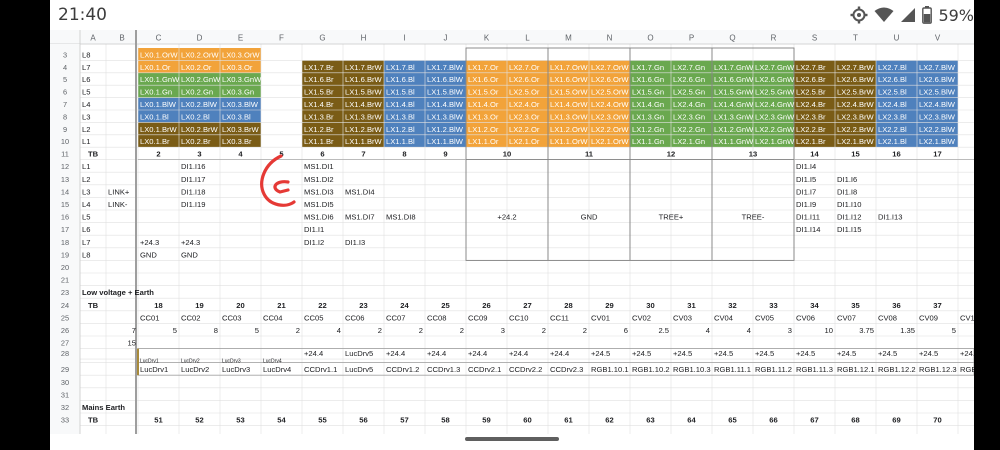 Image resolution: width=1000 pixels, height=450 pixels. I want to click on cell-d33: 52, so click(199, 420).